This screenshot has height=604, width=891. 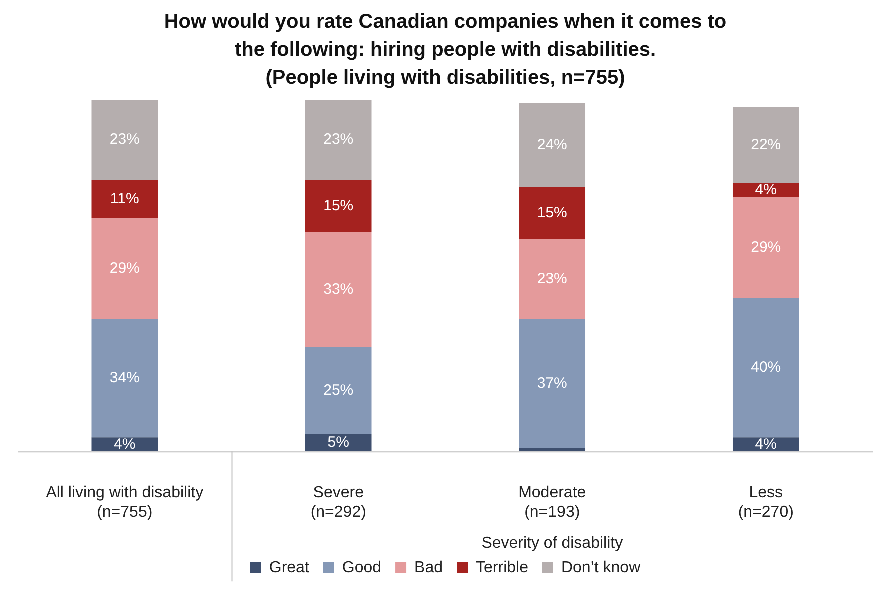 I want to click on text: Severity of disability, so click(x=553, y=543).